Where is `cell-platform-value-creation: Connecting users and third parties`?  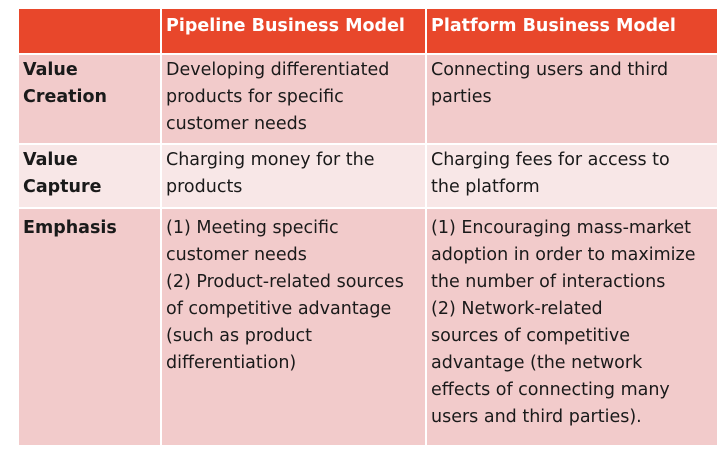 cell-platform-value-creation: Connecting users and third parties is located at coordinates (572, 99).